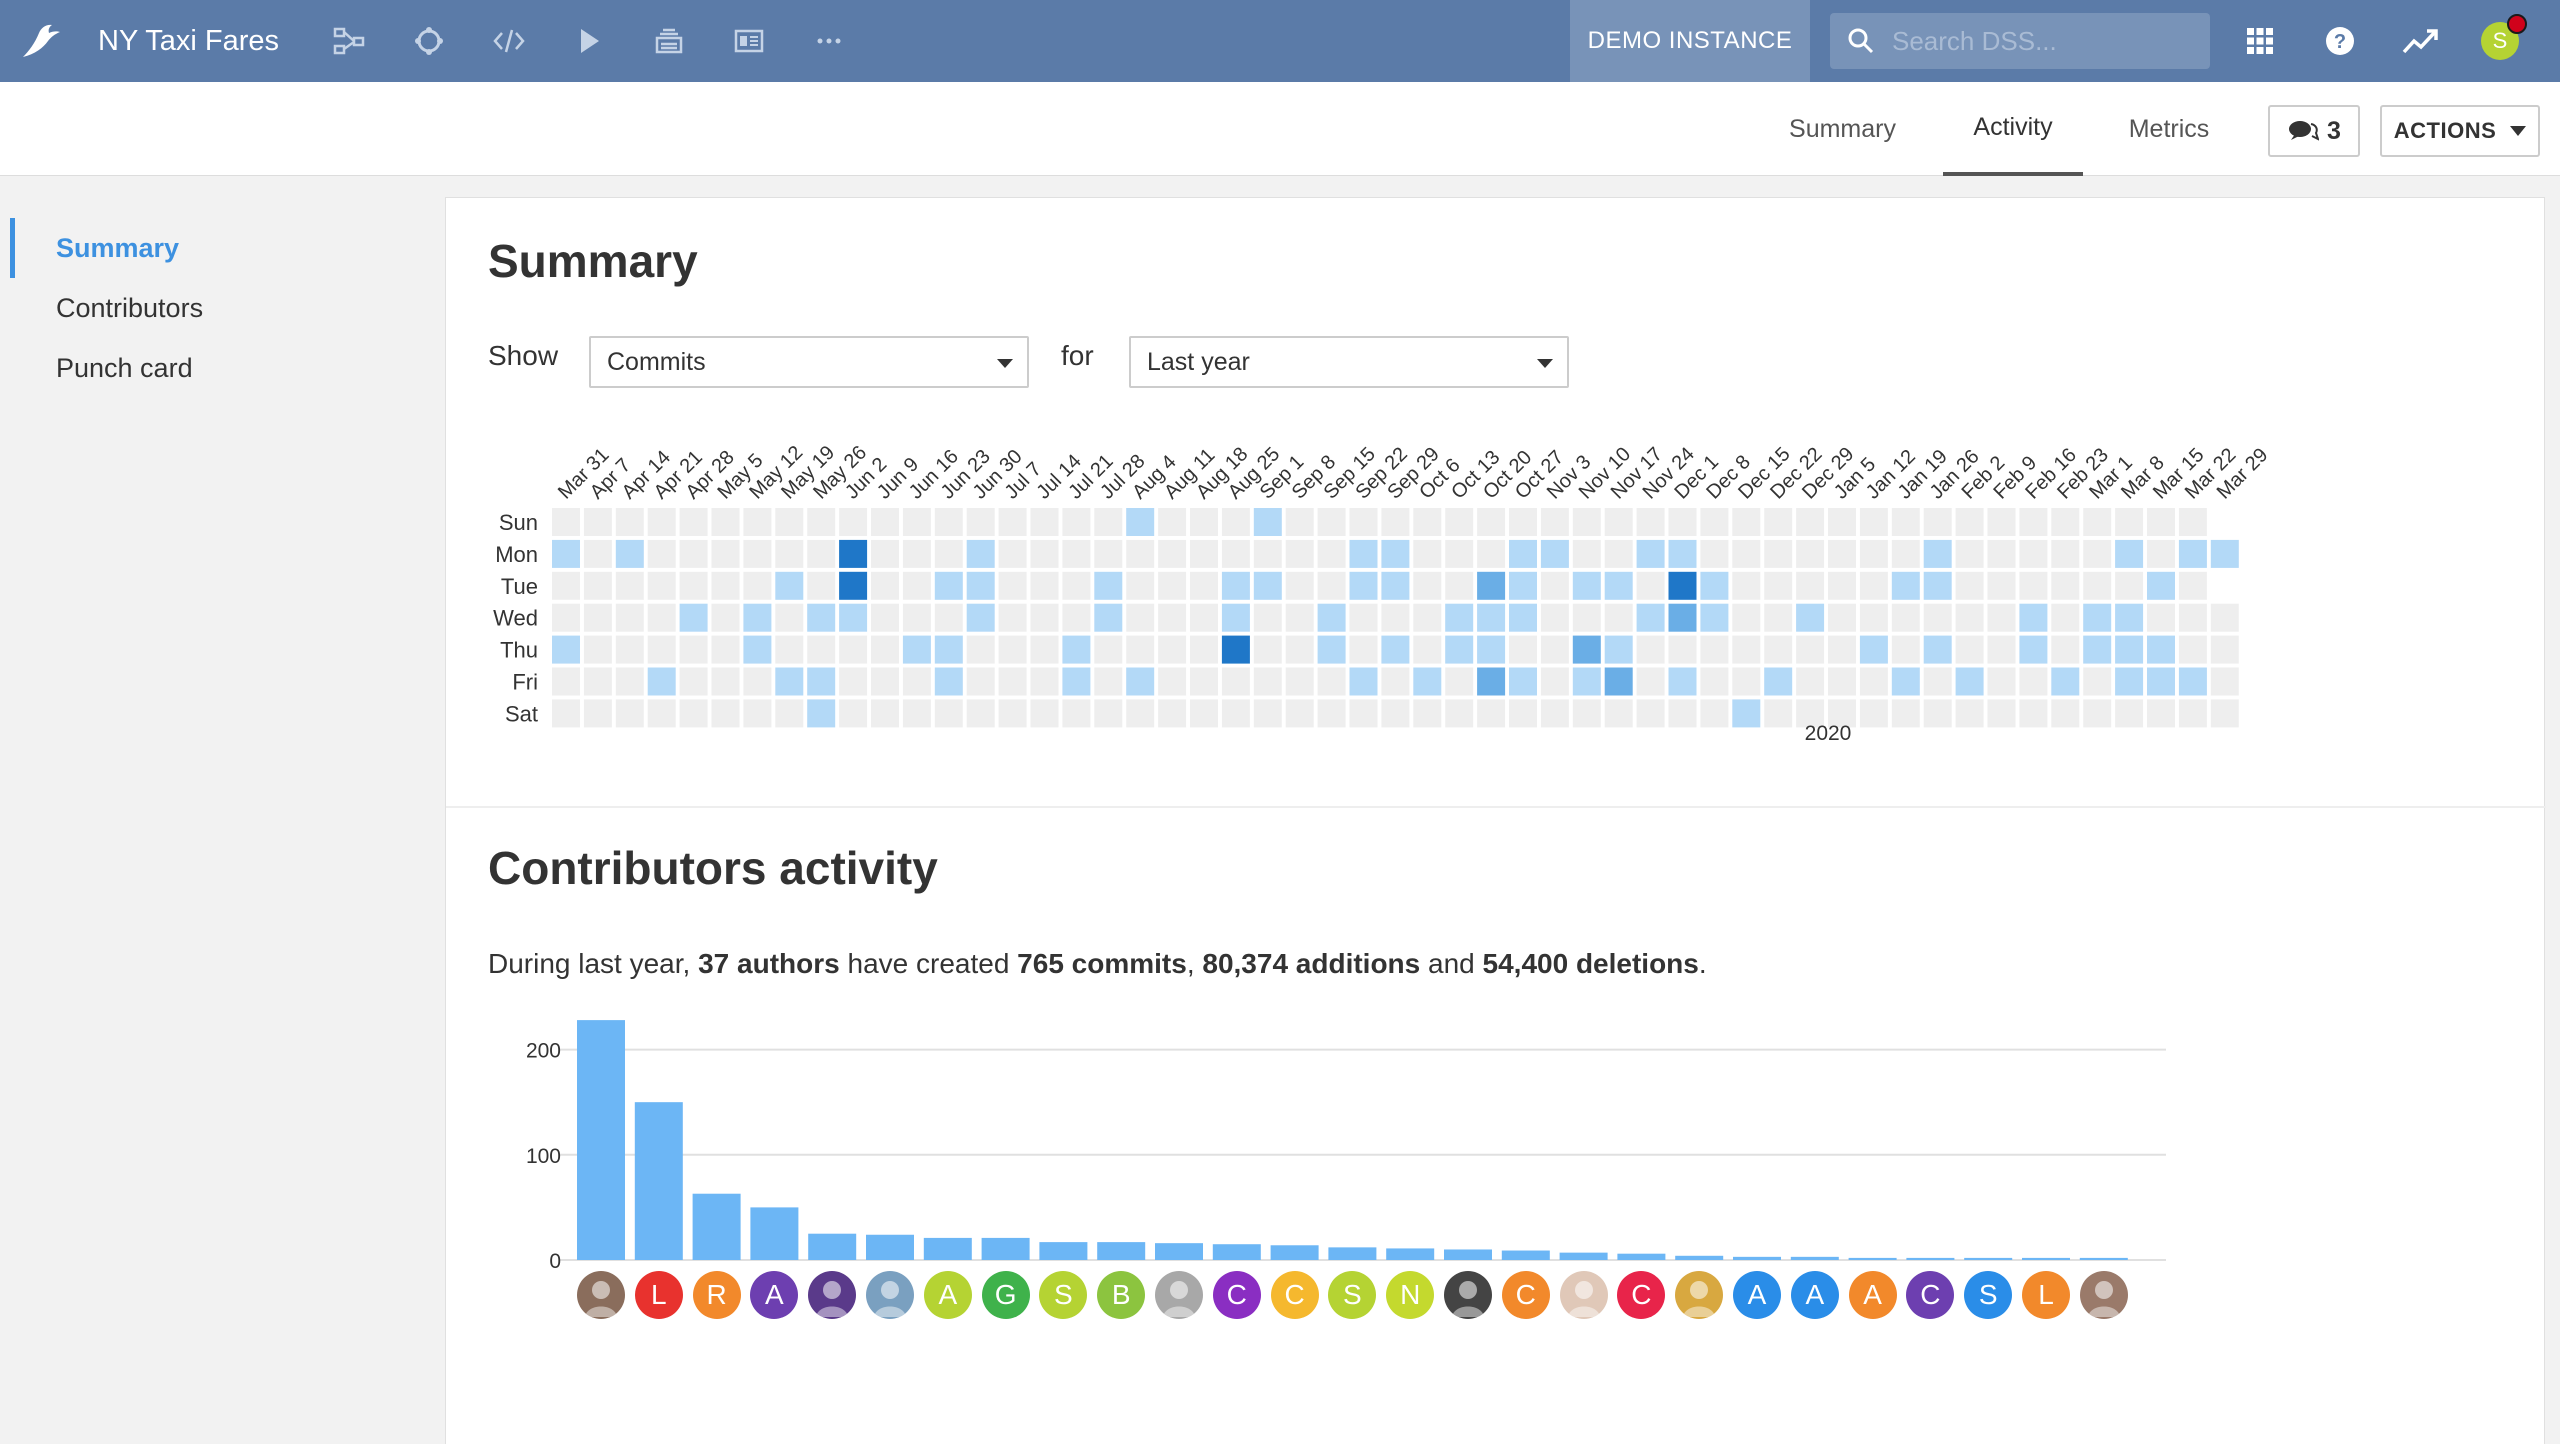  Describe the element at coordinates (2420, 41) in the screenshot. I see `trend-icon` at that location.